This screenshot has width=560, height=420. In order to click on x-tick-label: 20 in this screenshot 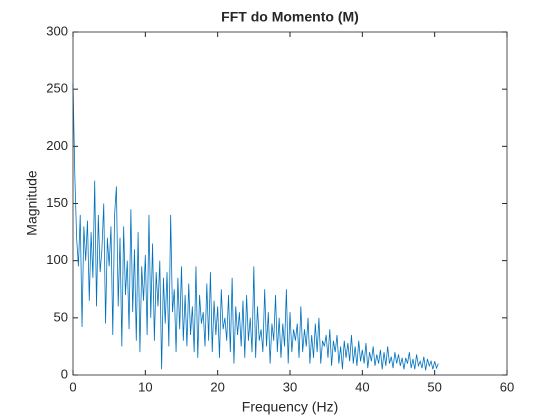, I will do `click(217, 386)`.